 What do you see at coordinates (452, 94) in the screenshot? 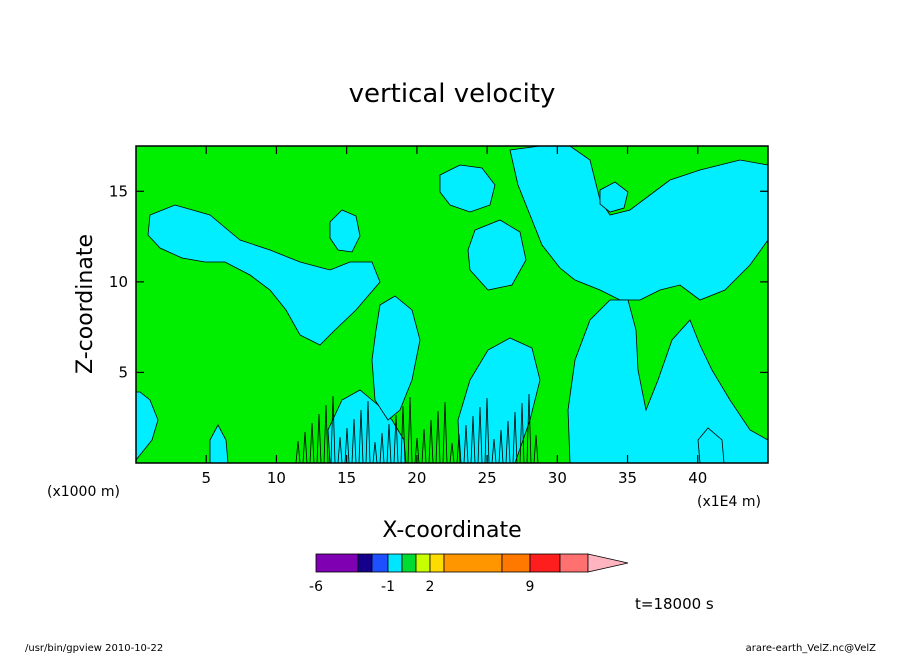
I see `chart-title: vertical velocity` at bounding box center [452, 94].